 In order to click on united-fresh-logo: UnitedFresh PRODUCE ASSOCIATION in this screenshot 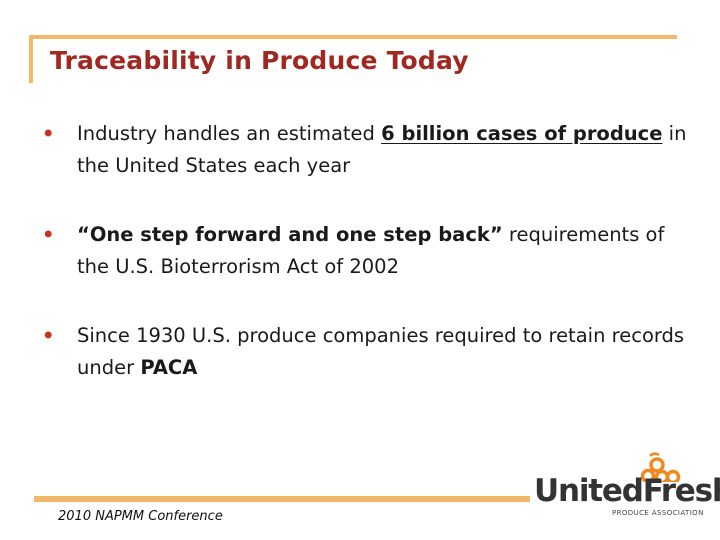, I will do `click(625, 488)`.